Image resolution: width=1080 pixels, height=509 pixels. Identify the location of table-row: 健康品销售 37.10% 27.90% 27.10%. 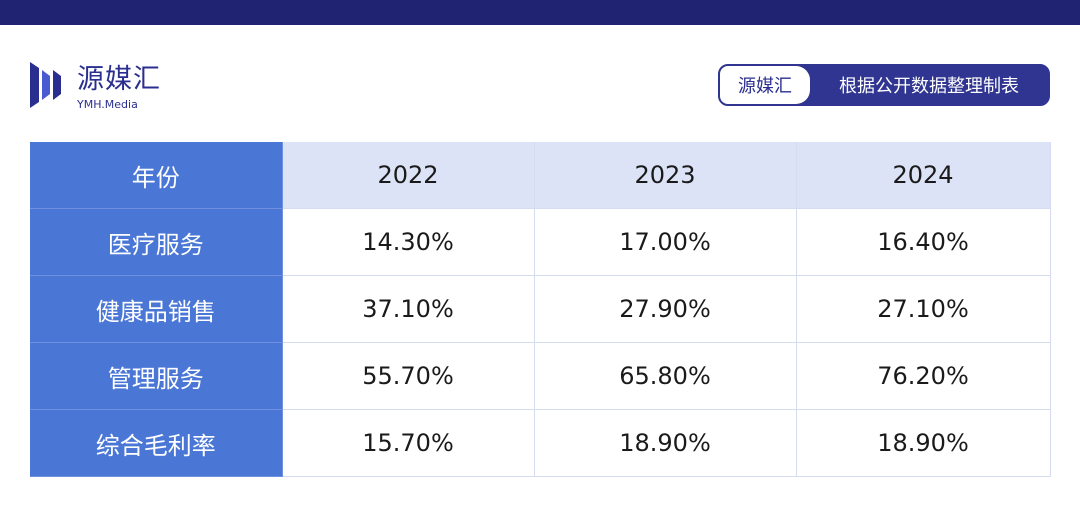
(540, 309).